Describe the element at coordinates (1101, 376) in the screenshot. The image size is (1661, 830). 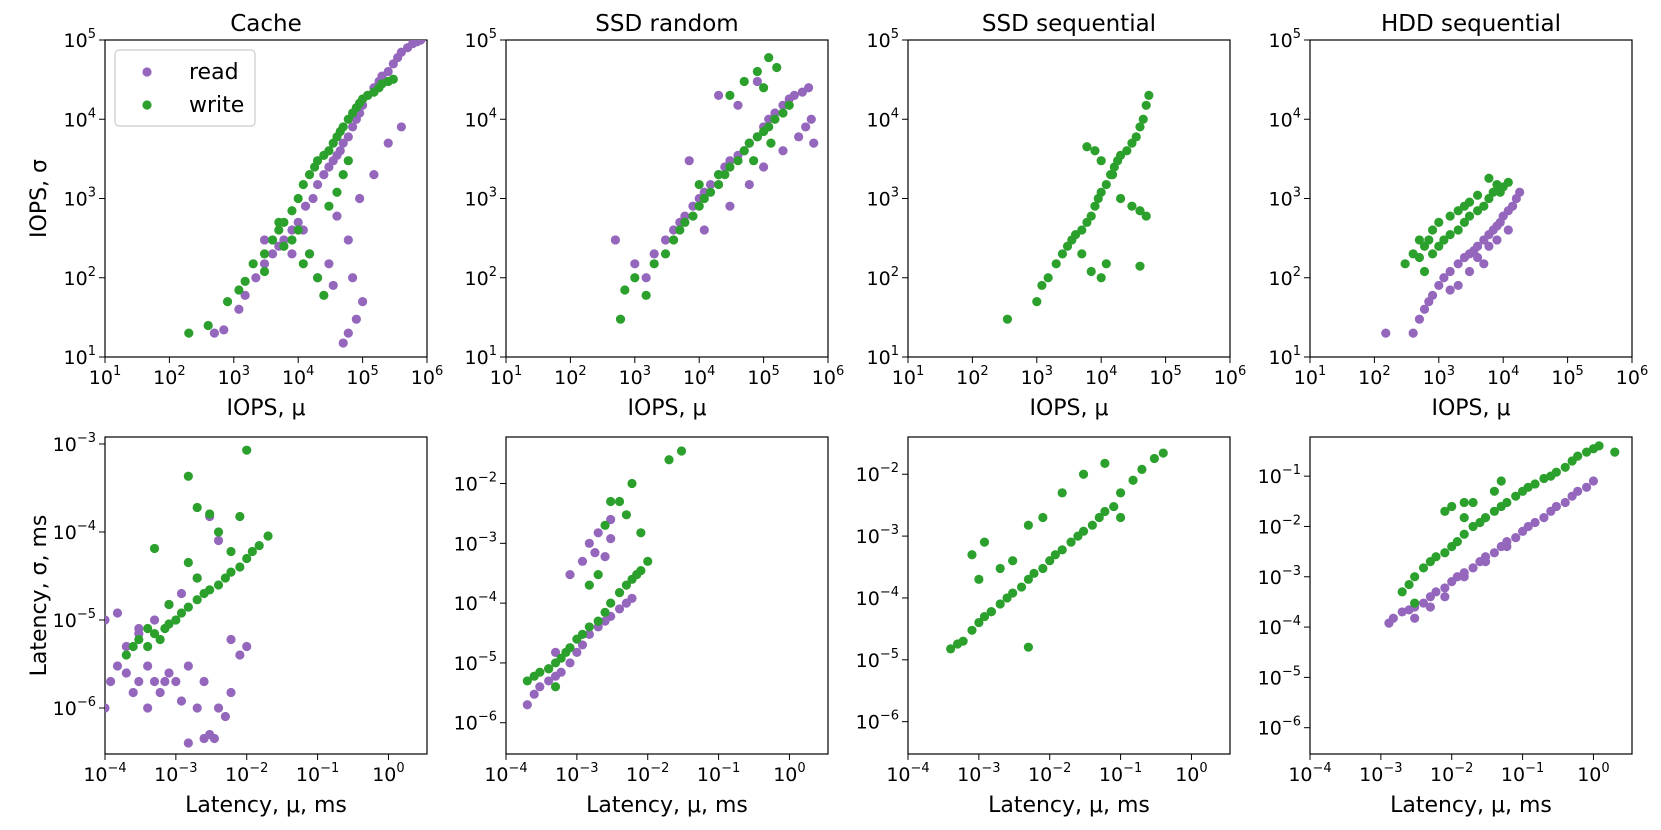
I see `x-tick-label: 10⁴` at that location.